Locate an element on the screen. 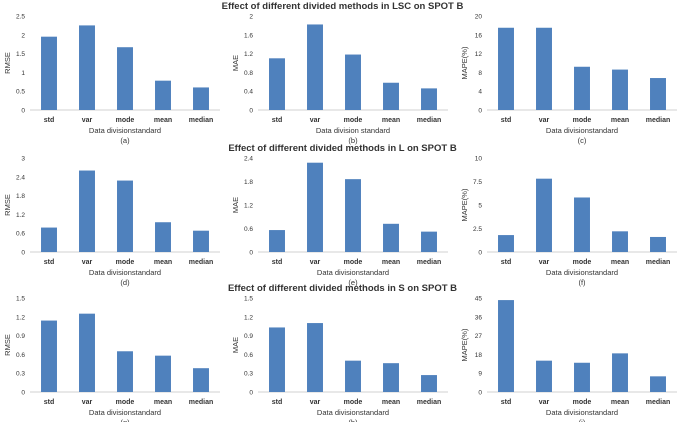  y-tick-label: 0.8 is located at coordinates (248, 73).